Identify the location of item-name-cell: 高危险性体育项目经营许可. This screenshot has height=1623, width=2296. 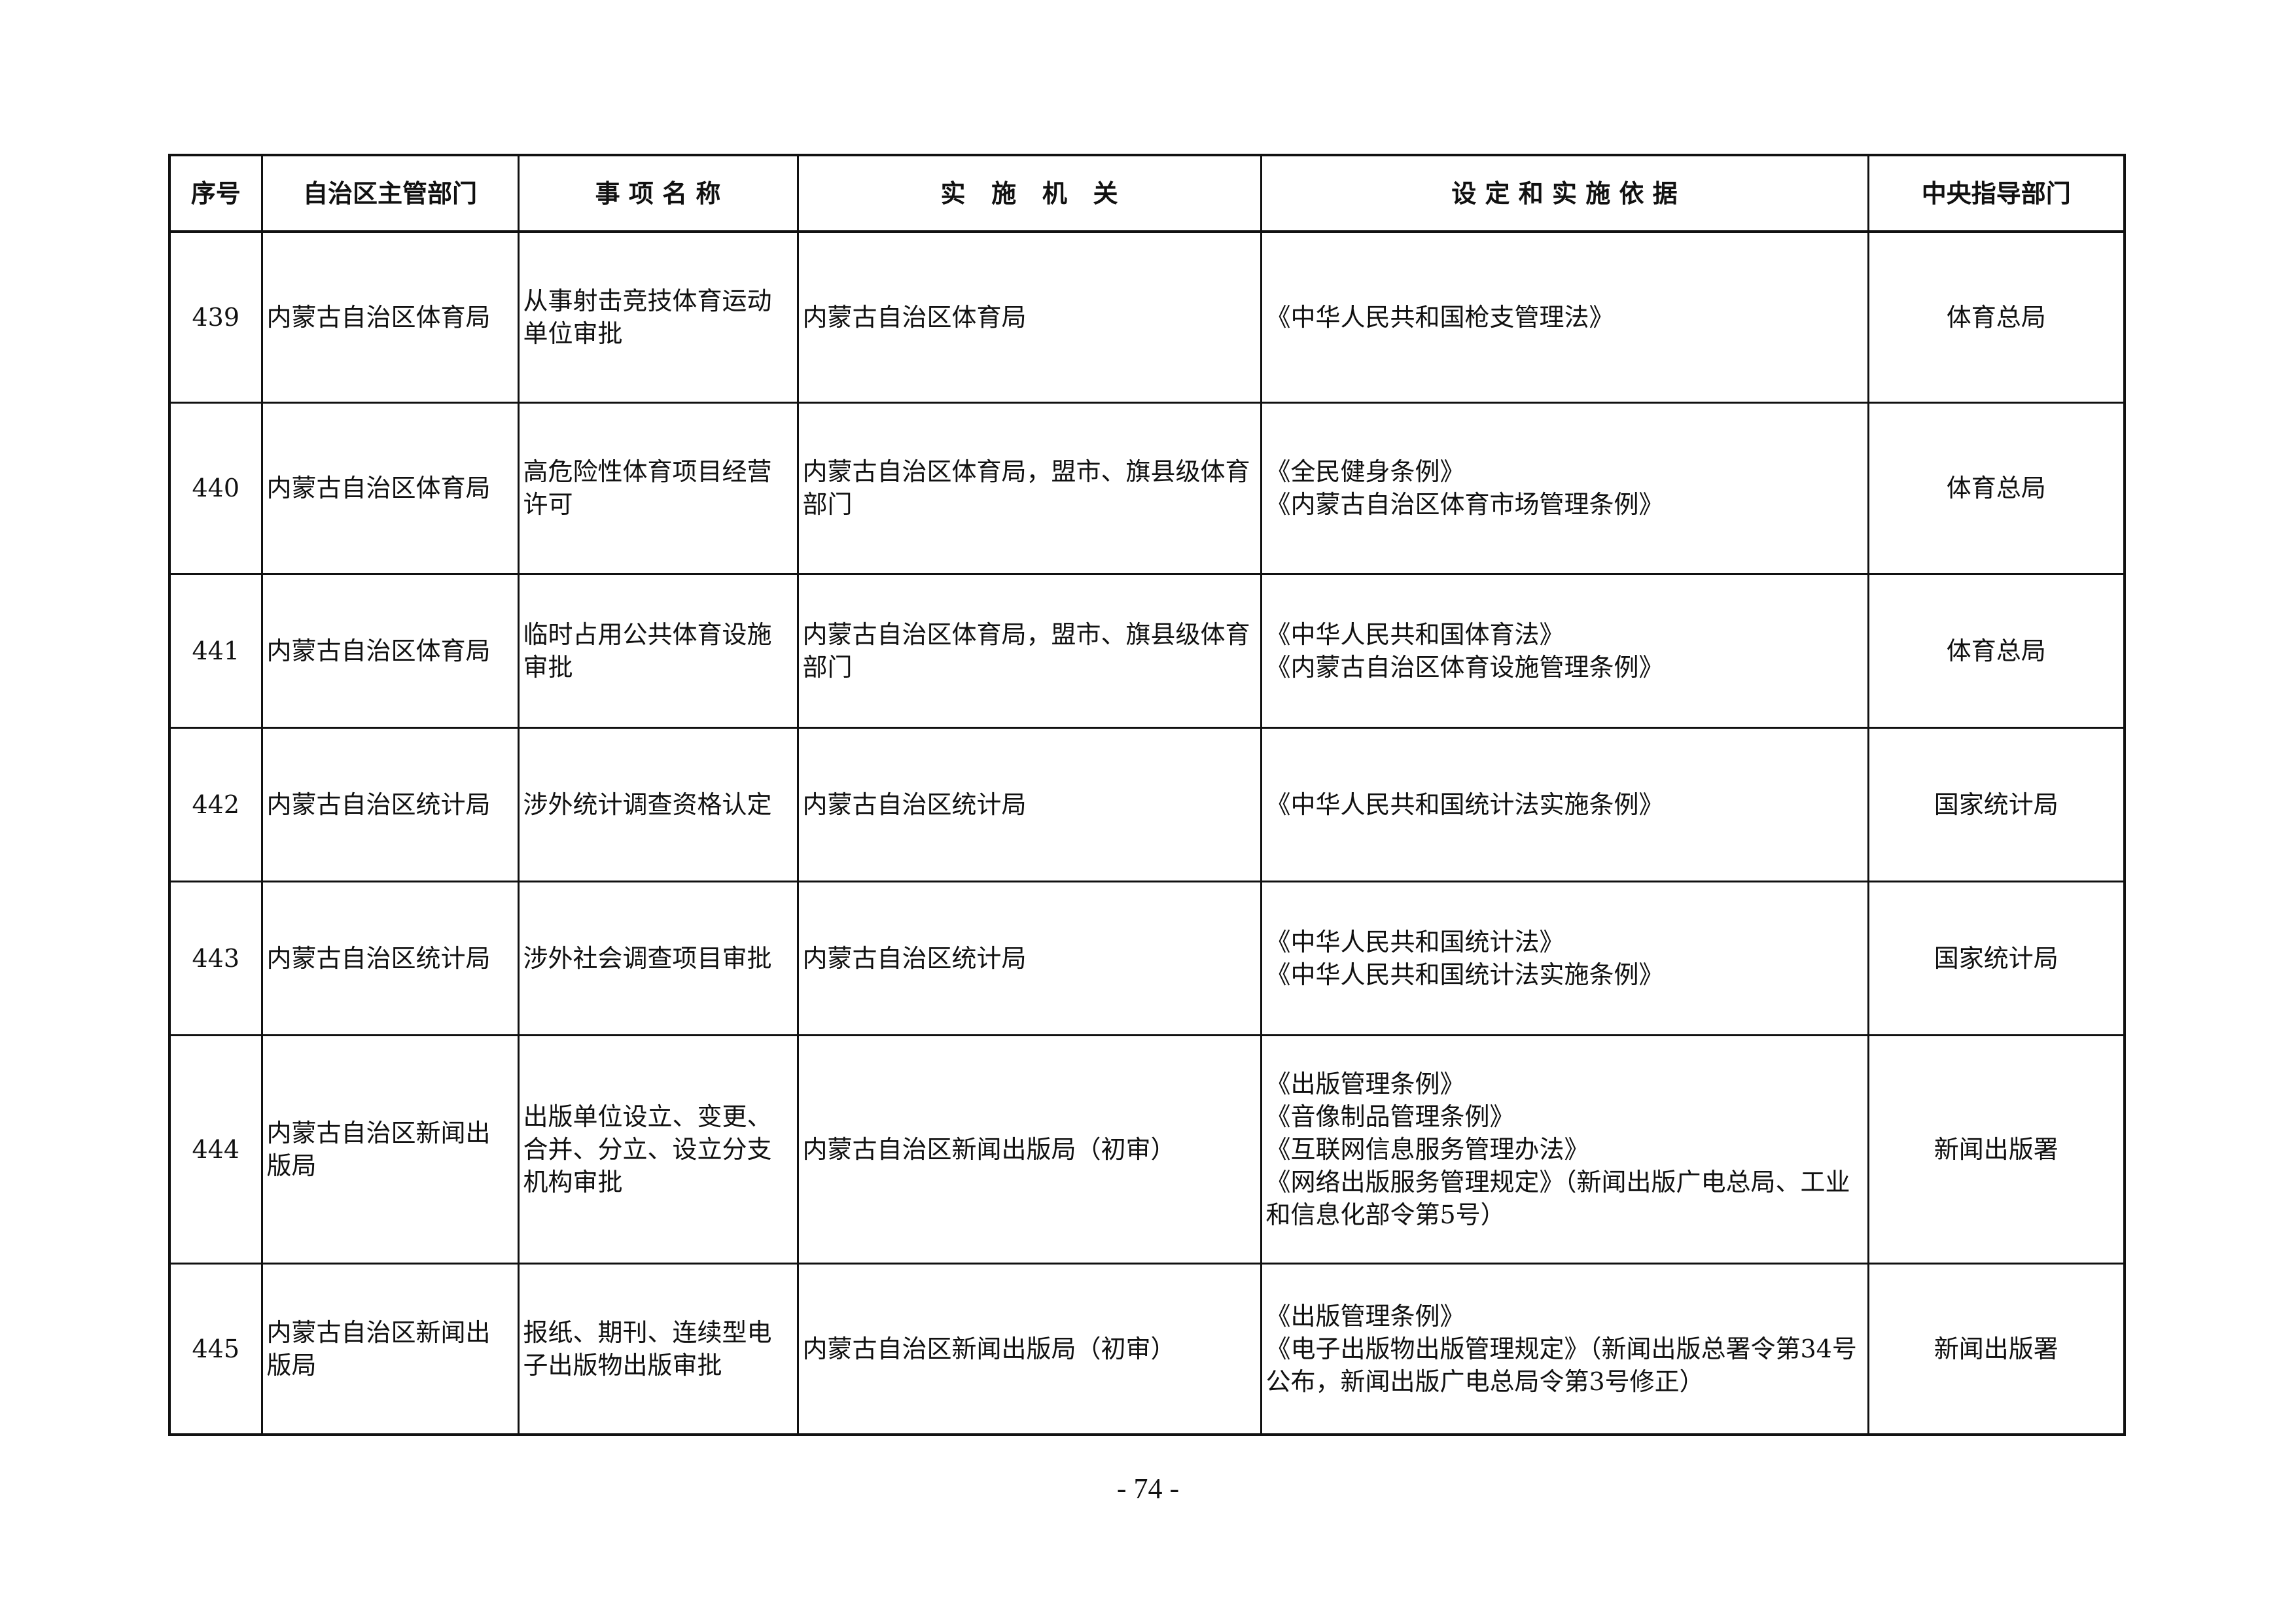
(658, 488).